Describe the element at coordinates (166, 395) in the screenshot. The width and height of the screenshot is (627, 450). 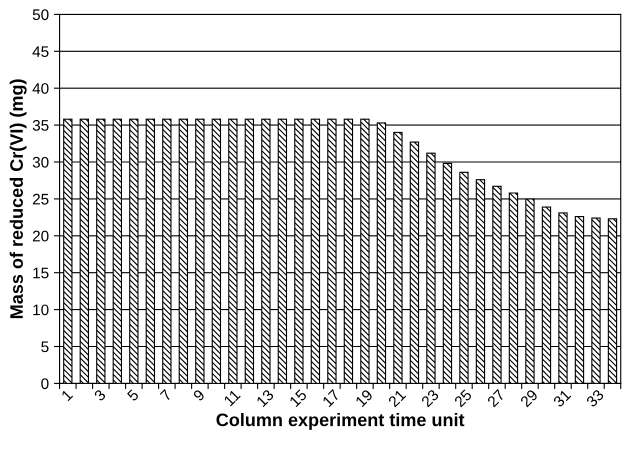
I see `x-tick-label: 7` at that location.